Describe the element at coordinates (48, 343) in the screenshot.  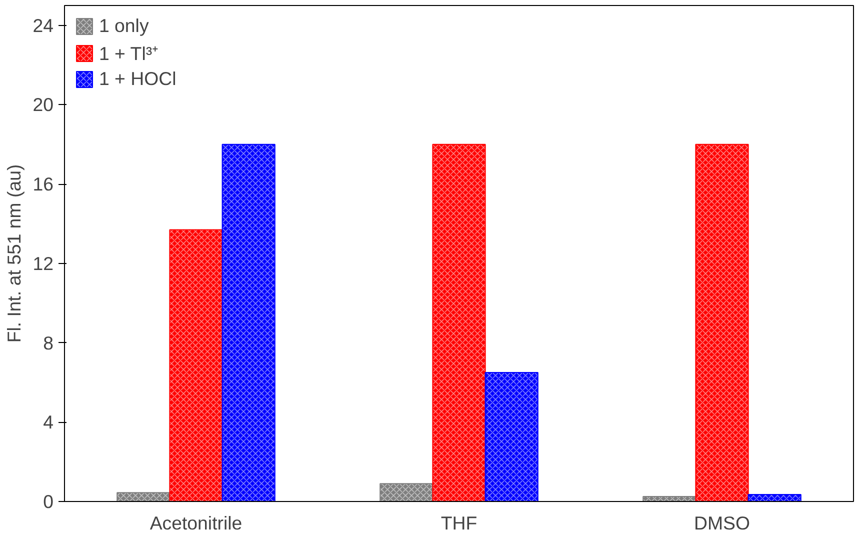
I see `y-tick-label: 8` at that location.